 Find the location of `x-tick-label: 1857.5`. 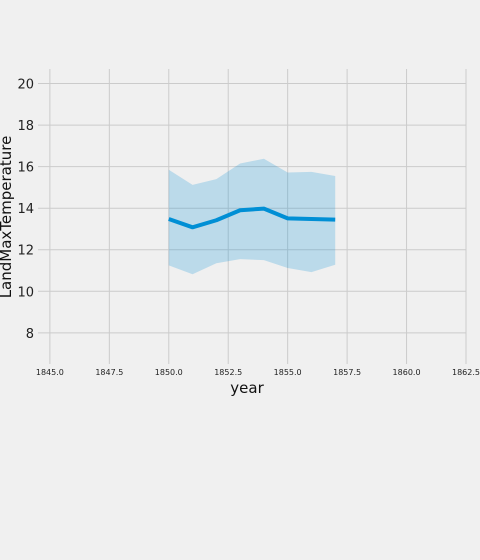

x-tick-label: 1857.5 is located at coordinates (347, 372).